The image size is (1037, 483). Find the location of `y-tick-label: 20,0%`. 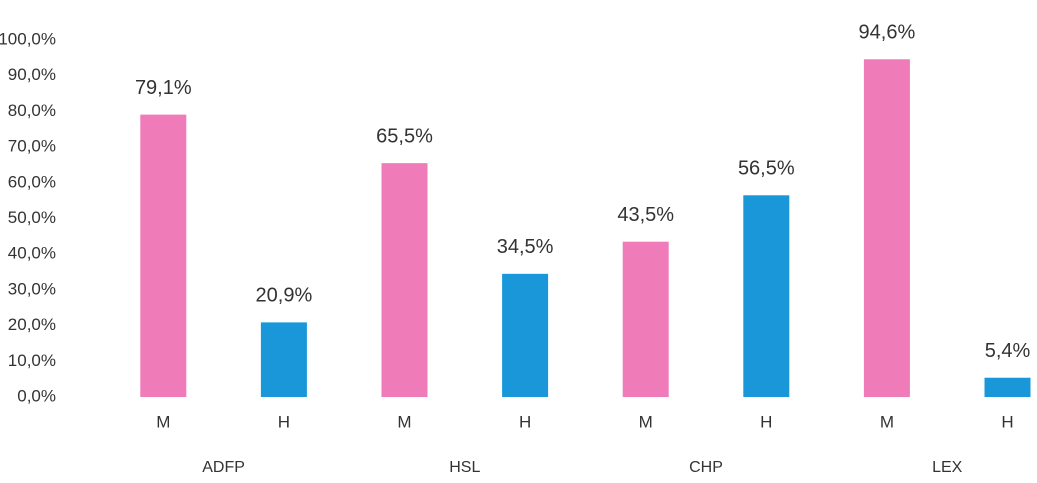

y-tick-label: 20,0% is located at coordinates (32, 324).